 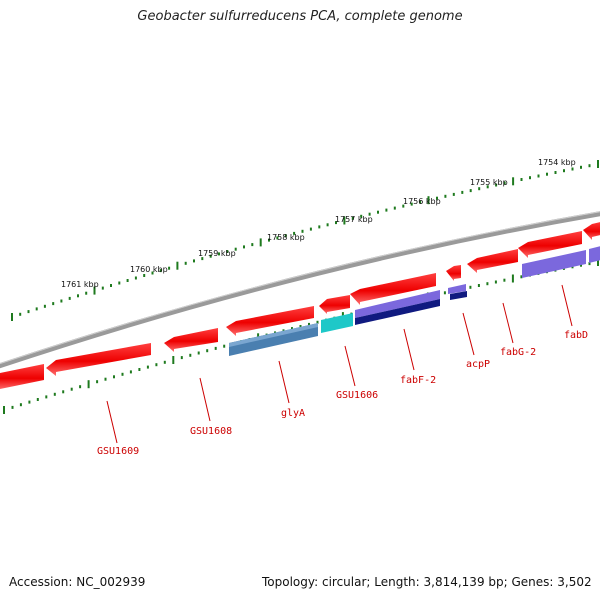 What do you see at coordinates (80, 284) in the screenshot?
I see `scale-label-1761: 1761 kbp` at bounding box center [80, 284].